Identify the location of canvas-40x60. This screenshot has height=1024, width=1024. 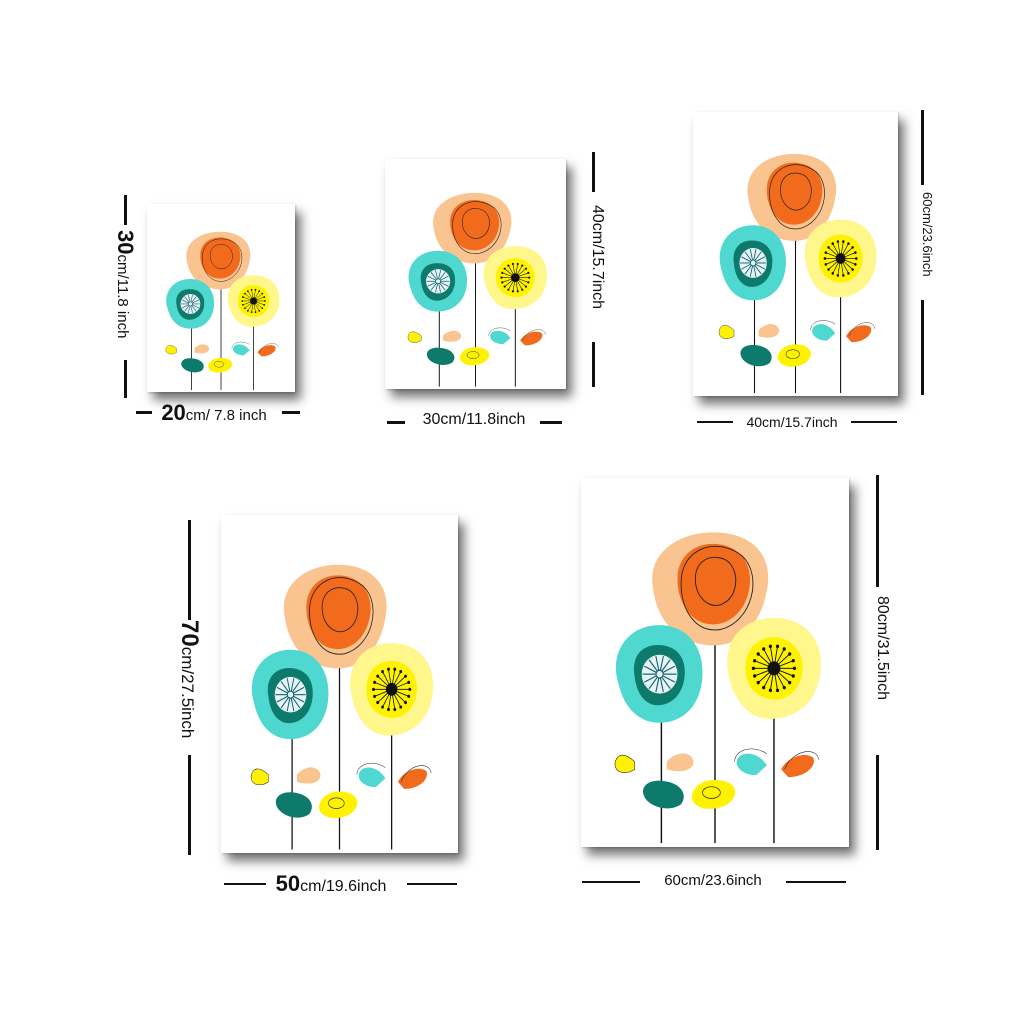
(795, 254).